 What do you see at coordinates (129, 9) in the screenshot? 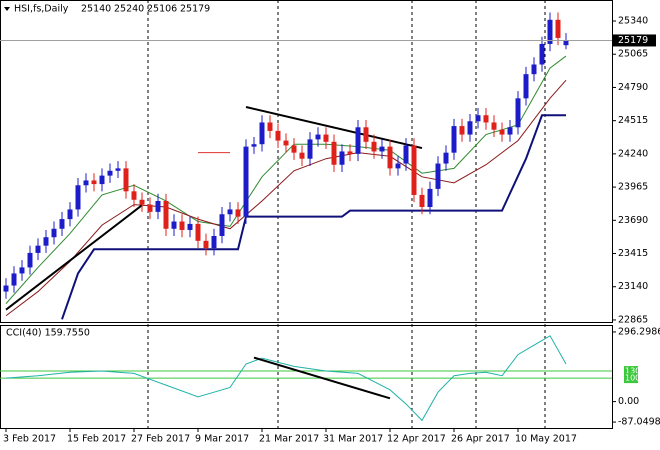
I see `ohlc-high: 25240` at bounding box center [129, 9].